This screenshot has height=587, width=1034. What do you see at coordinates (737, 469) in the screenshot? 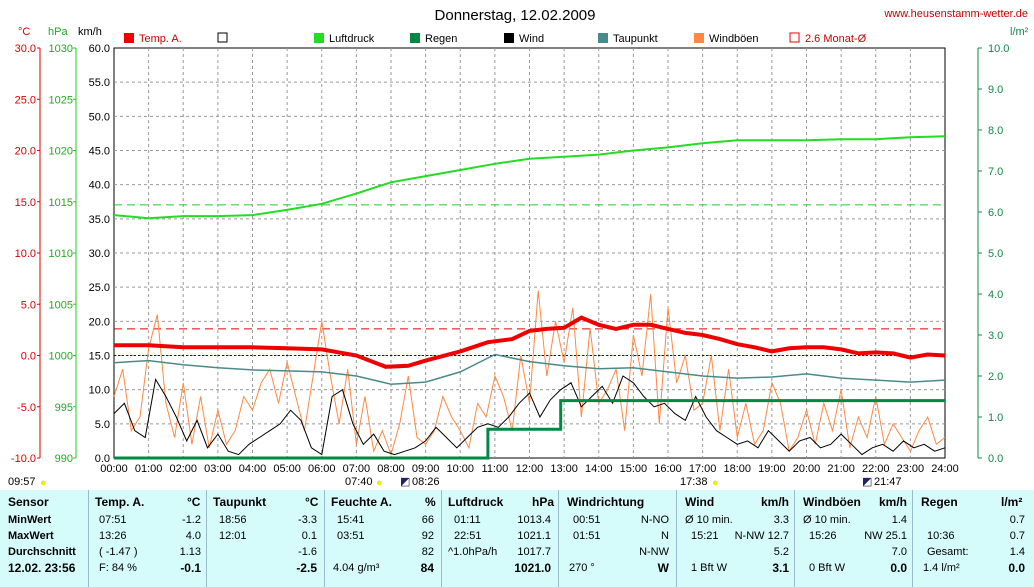
I see `x-tick-label: 18:00` at bounding box center [737, 469].